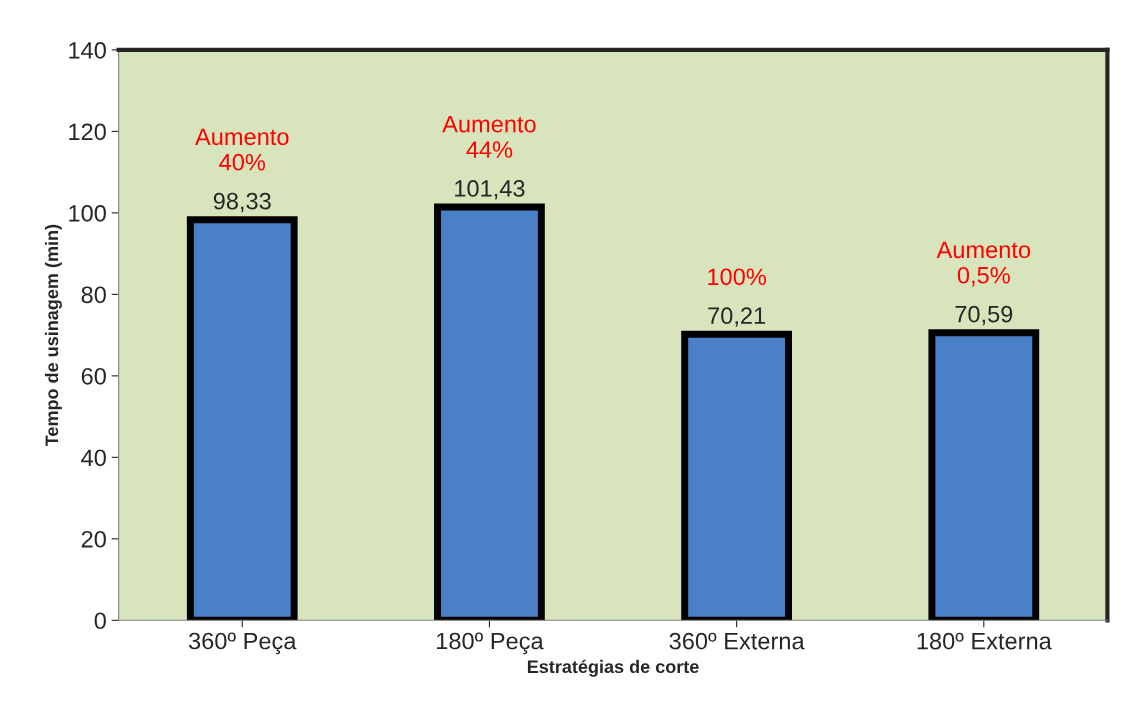 The image size is (1130, 713). What do you see at coordinates (489, 137) in the screenshot?
I see `annotation: Aumento 44%` at bounding box center [489, 137].